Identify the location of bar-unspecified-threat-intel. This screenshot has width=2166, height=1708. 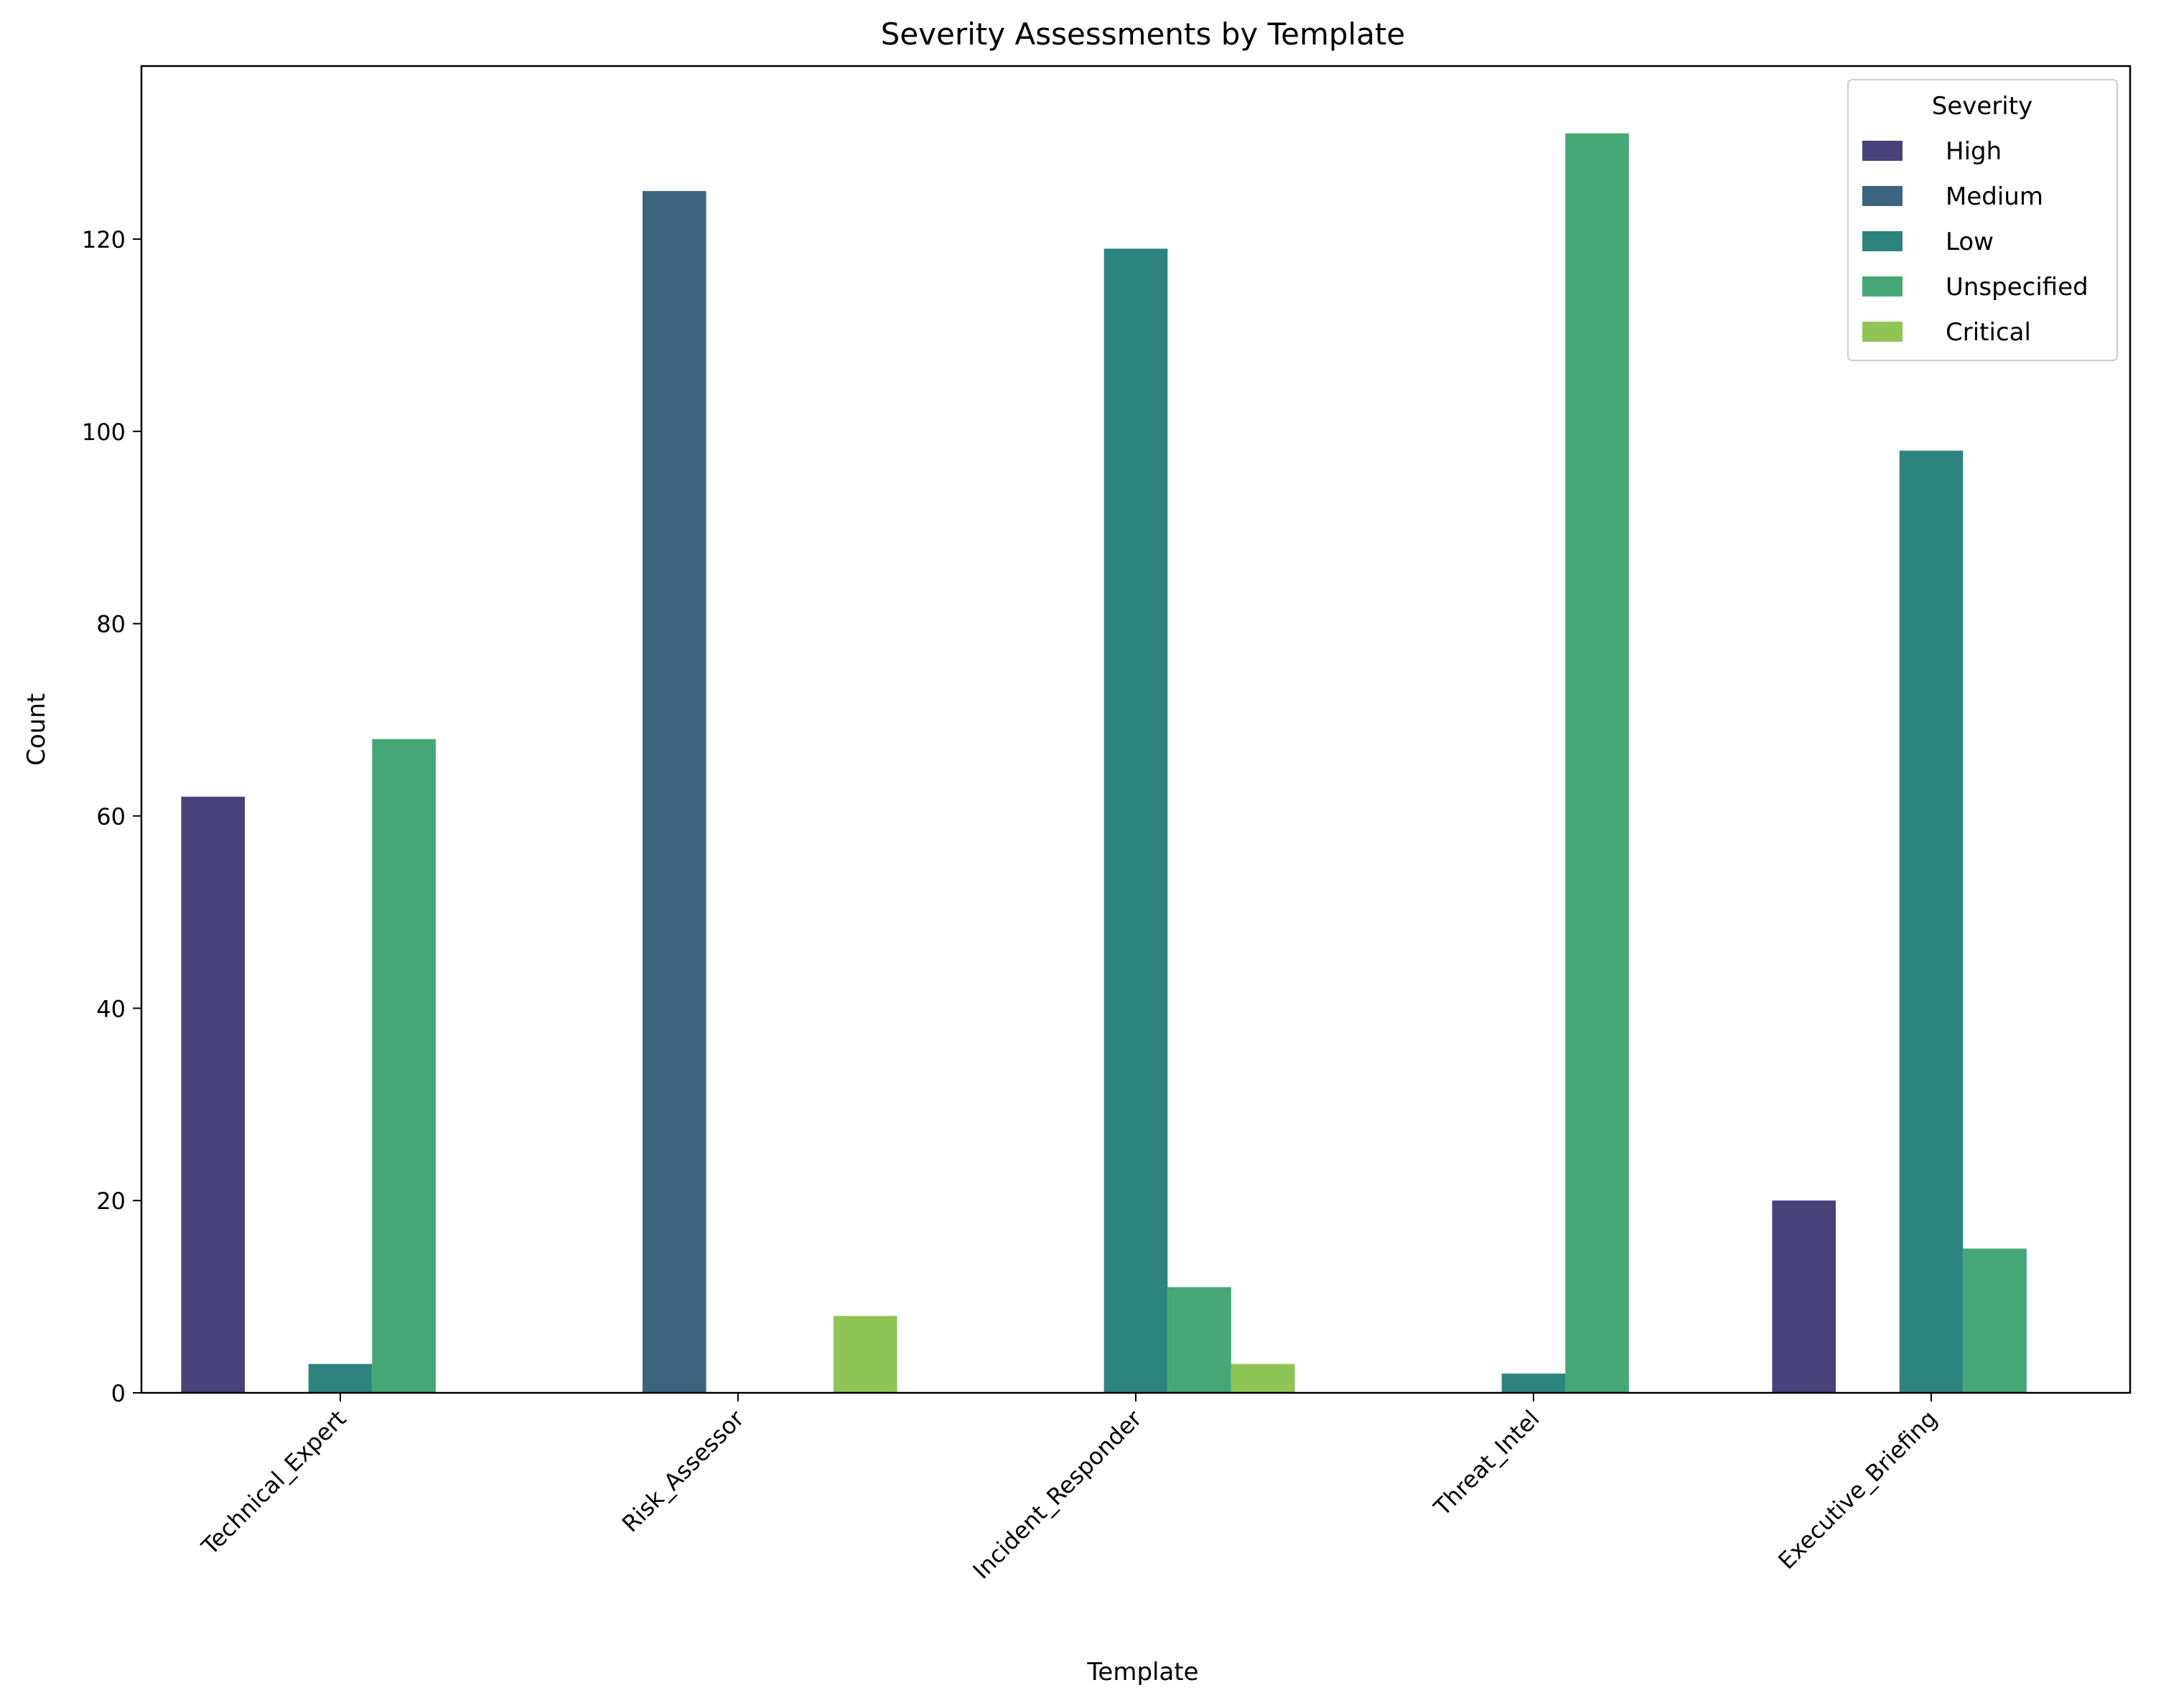
(1597, 763).